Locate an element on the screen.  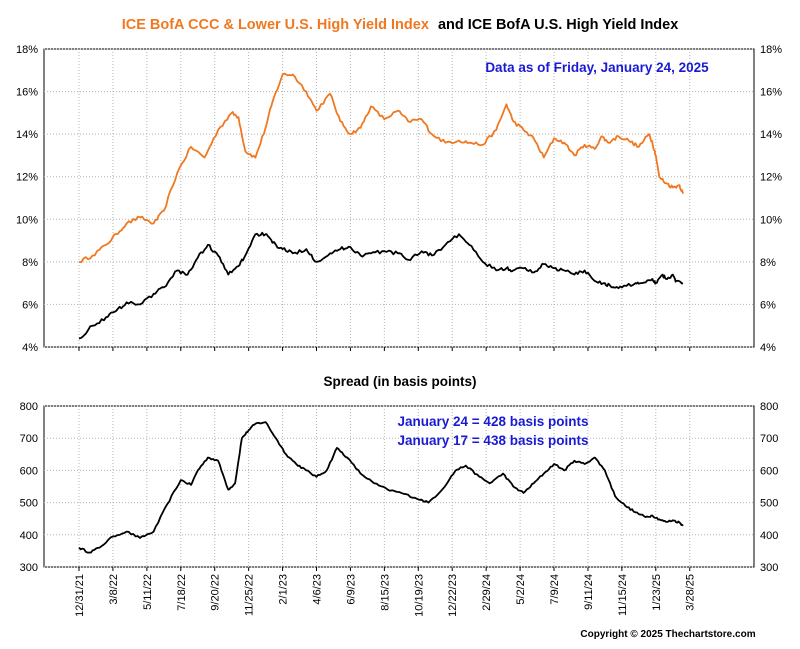
x-tick-label: 10/19/23 is located at coordinates (419, 595).